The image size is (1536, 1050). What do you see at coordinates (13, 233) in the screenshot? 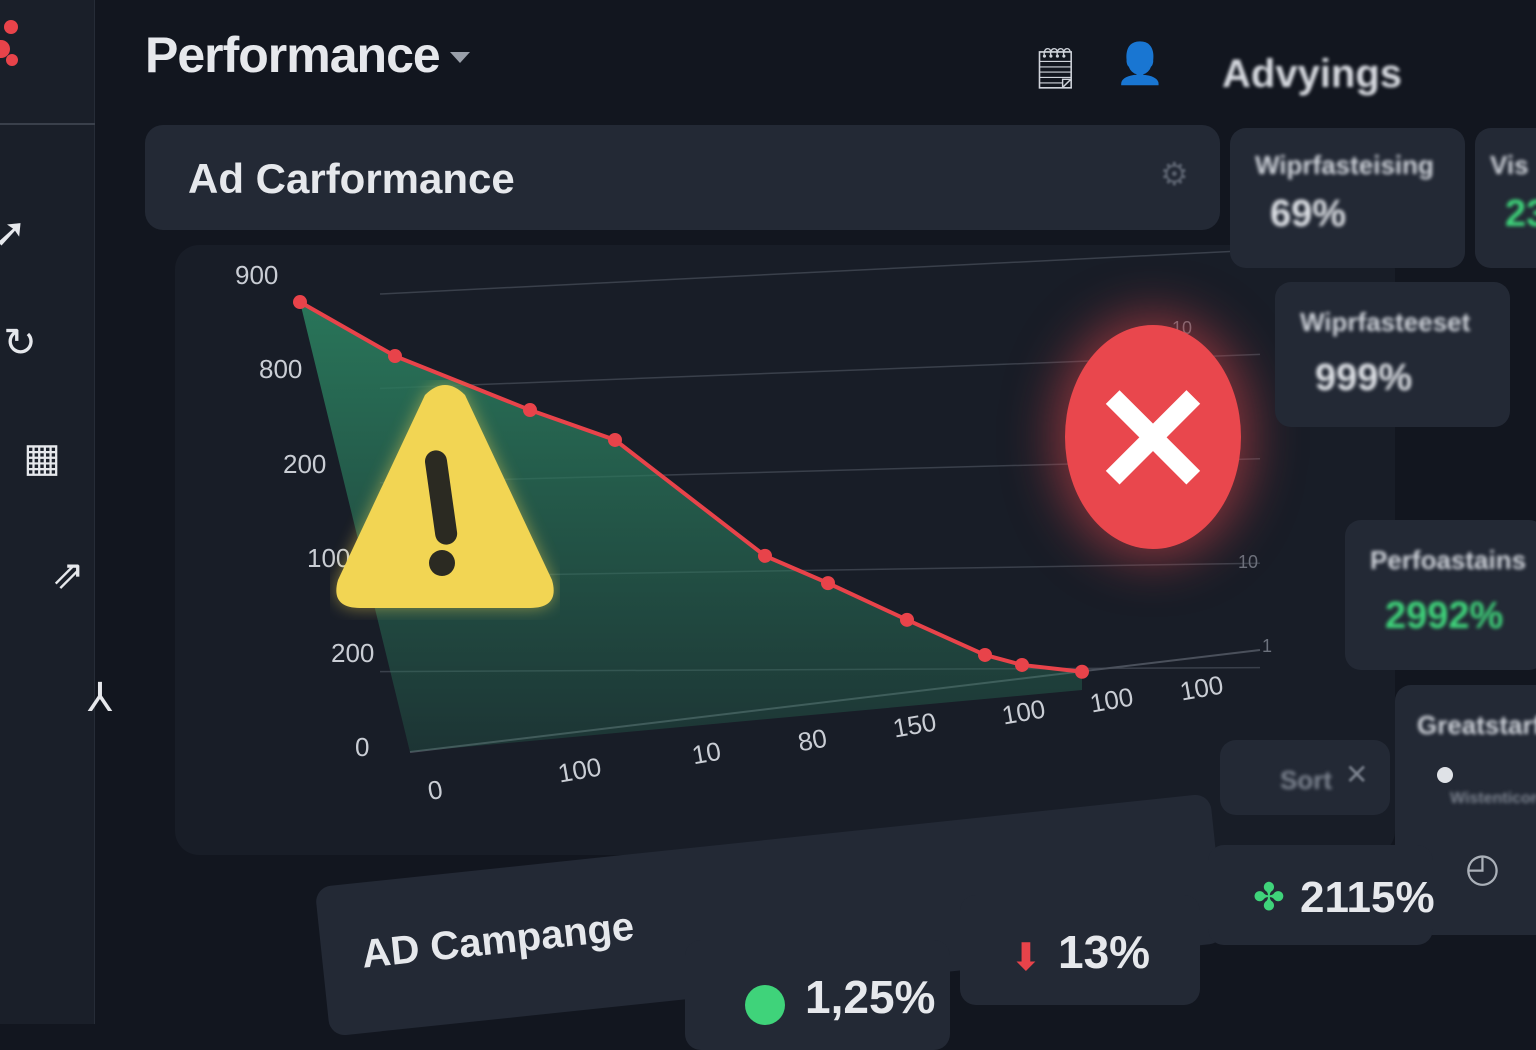
I see `cursor-icon: ➚` at bounding box center [13, 233].